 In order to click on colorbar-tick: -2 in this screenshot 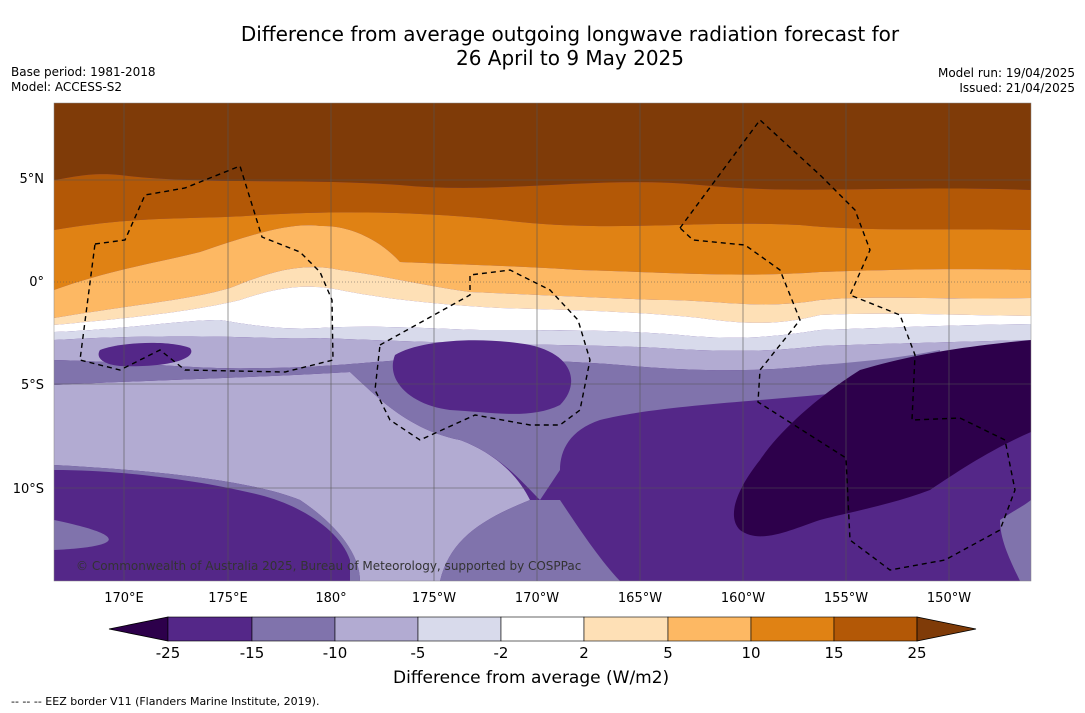, I will do `click(501, 653)`.